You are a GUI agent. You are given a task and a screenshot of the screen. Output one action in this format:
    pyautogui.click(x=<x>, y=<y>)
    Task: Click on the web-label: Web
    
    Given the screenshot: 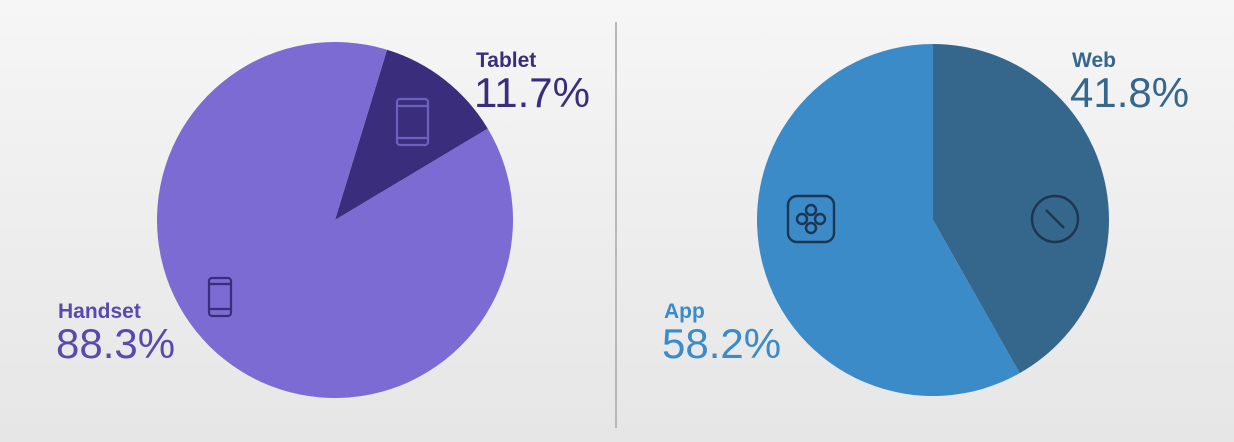 What is the action you would take?
    pyautogui.click(x=1094, y=60)
    